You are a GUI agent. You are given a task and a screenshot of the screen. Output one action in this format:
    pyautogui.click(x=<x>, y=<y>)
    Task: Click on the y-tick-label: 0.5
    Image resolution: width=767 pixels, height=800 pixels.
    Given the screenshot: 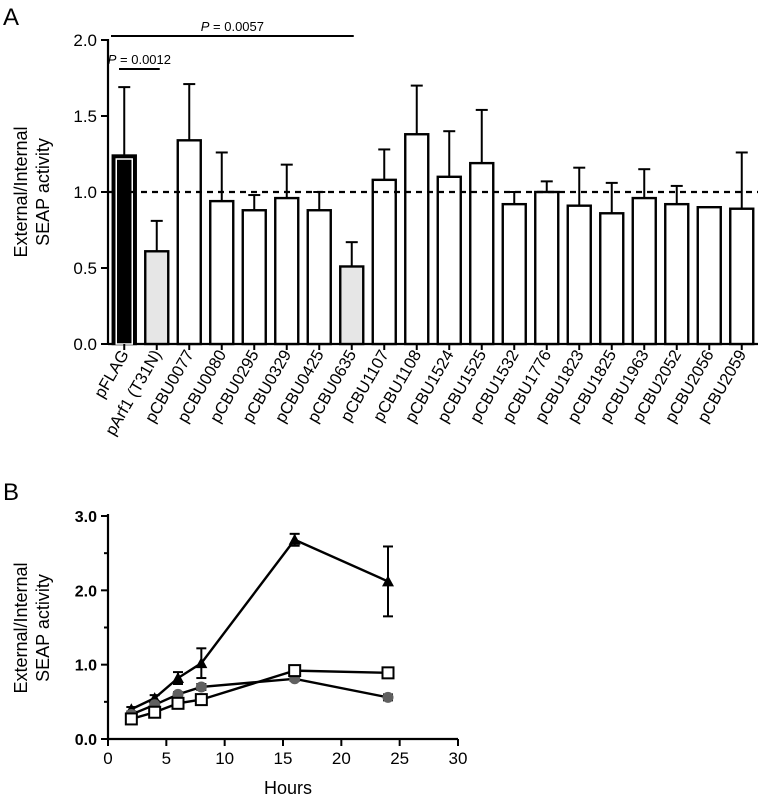 What is the action you would take?
    pyautogui.click(x=85, y=268)
    